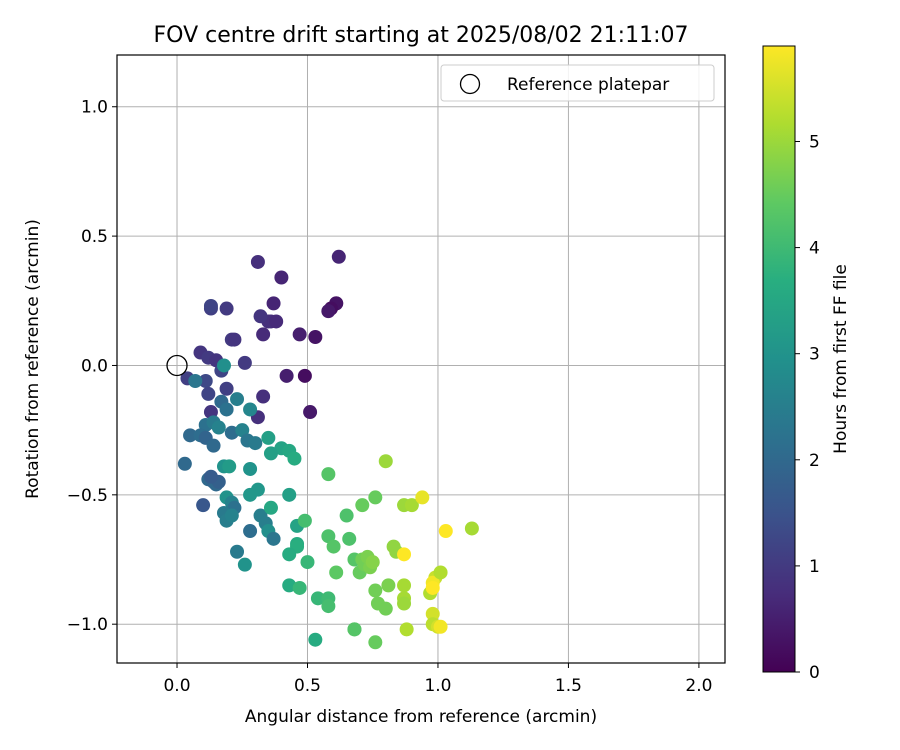 The image size is (900, 750). Describe the element at coordinates (470, 84) in the screenshot. I see `legend-reference-circle-icon` at that location.